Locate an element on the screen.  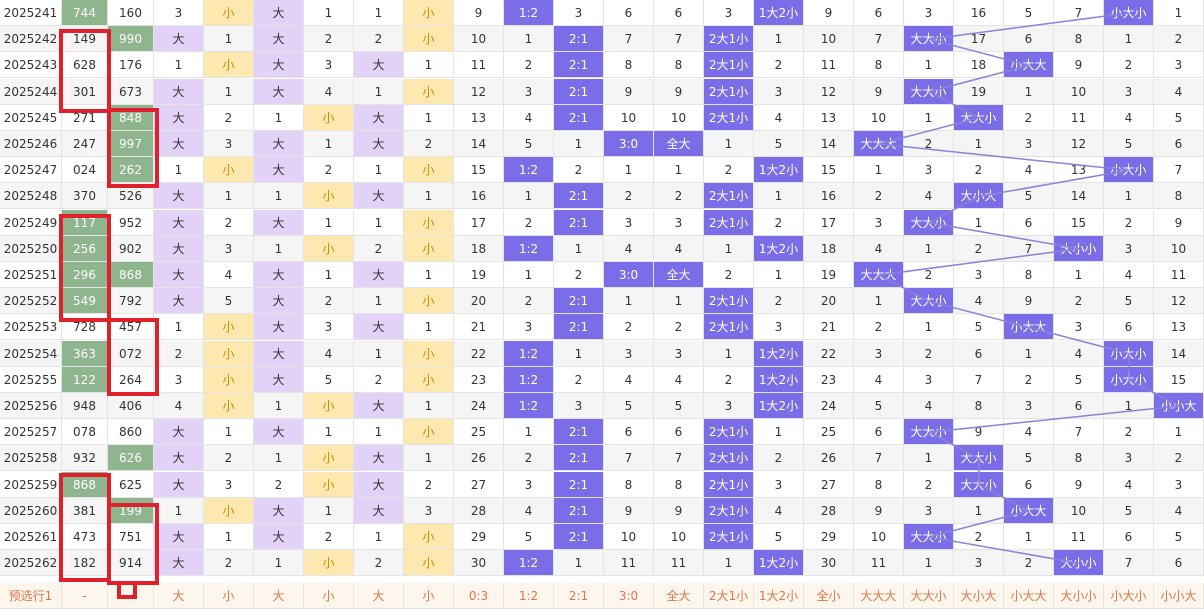
period-cell: 2025246 is located at coordinates (31, 144).